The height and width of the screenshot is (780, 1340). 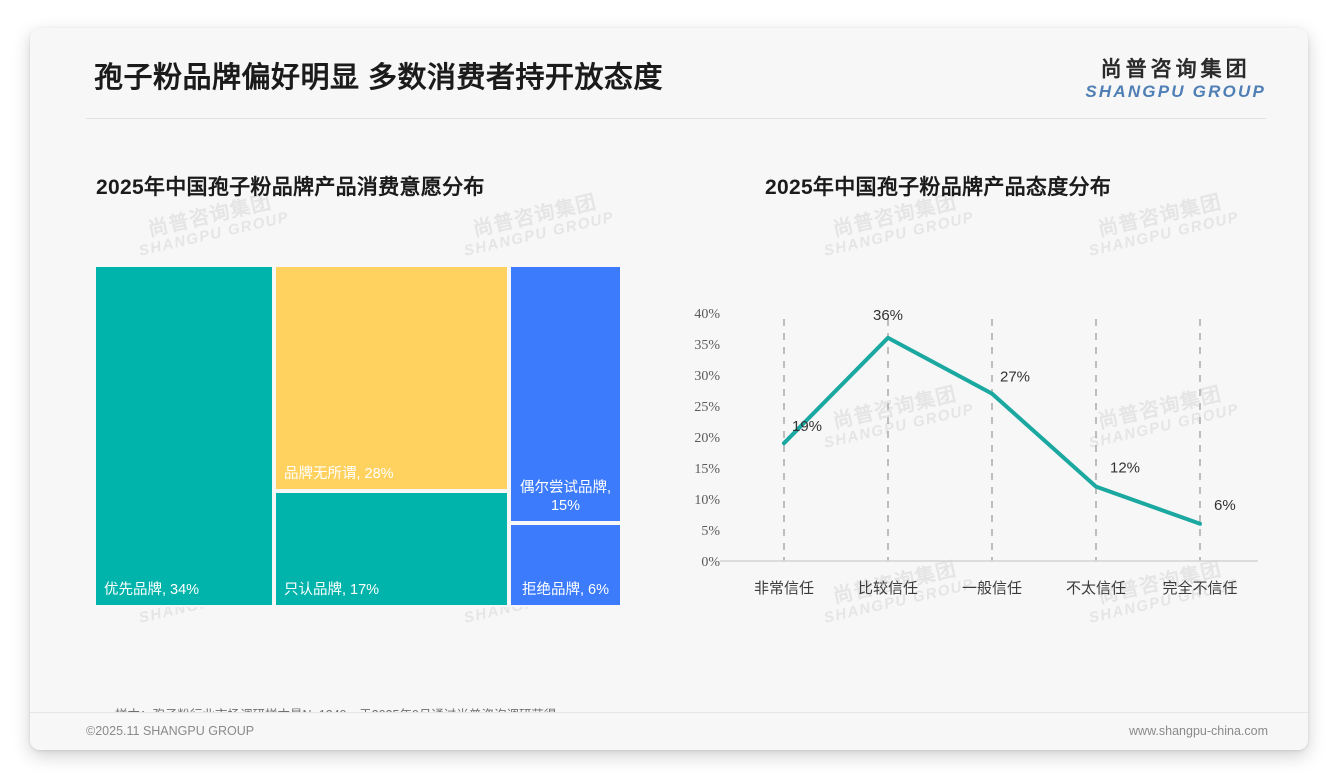 I want to click on treemap-cell-label: 拒绝品牌, 6%, so click(x=565, y=589).